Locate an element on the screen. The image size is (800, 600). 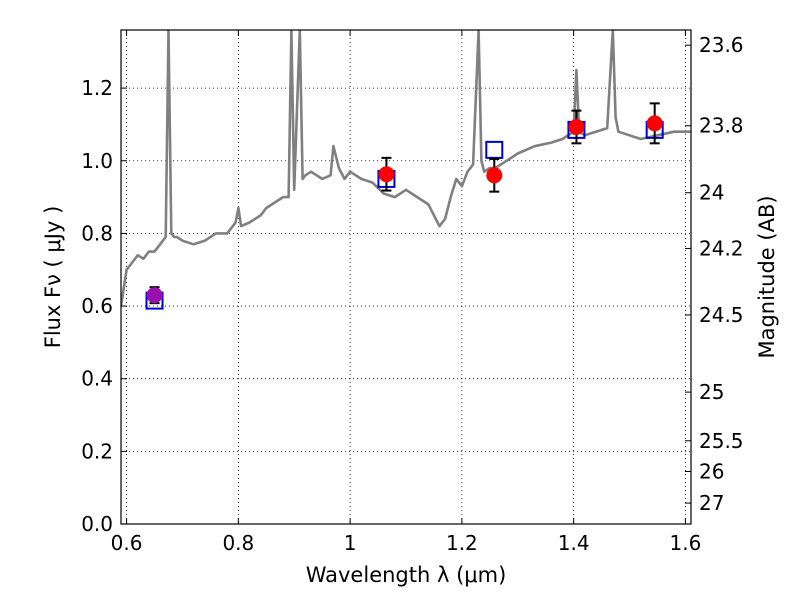
x-tick-label: 1 is located at coordinates (350, 543).